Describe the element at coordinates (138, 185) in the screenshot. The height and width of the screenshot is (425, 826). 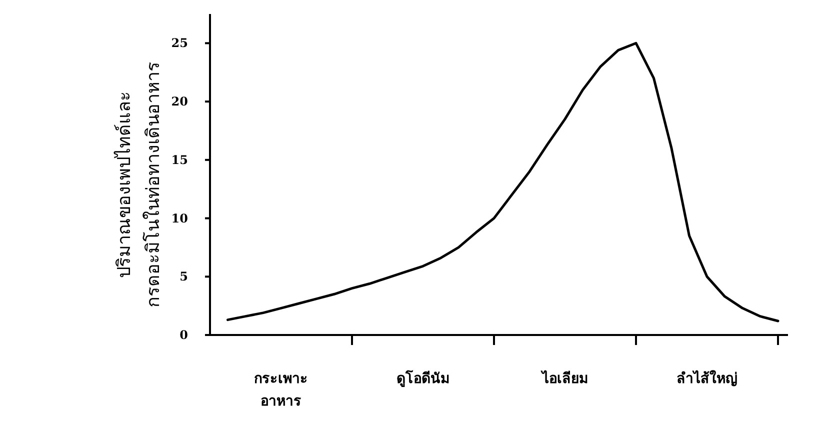
I see `y-axis-title: ปริมาณของเพปไทด์และ กรดอะมิโนในท่อทางเดินอาหาร` at that location.